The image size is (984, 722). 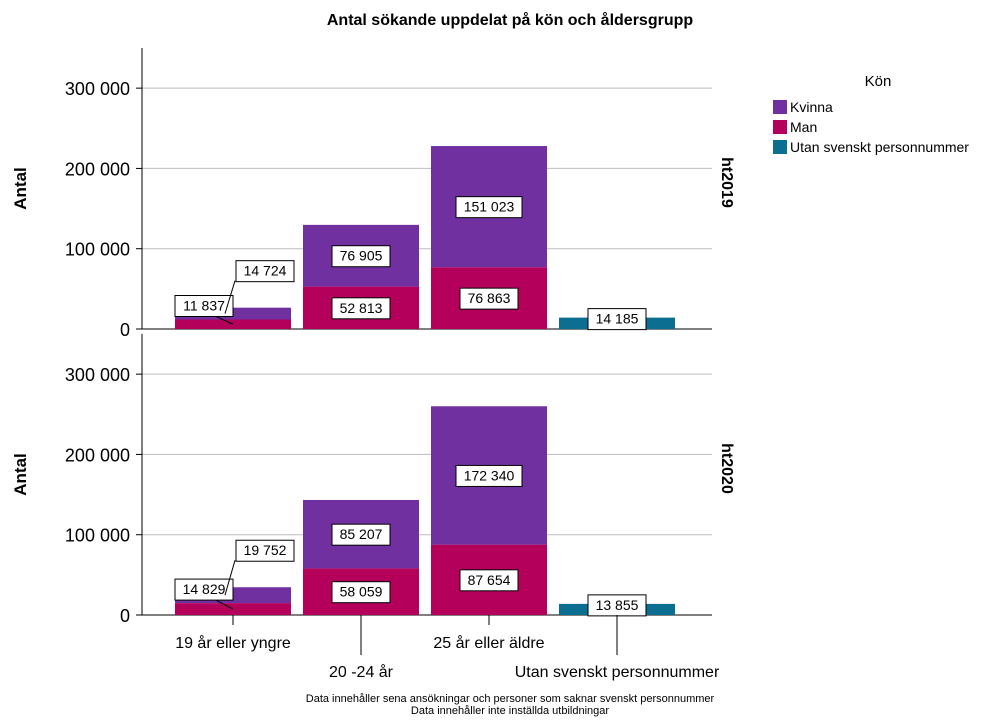 What do you see at coordinates (726, 182) in the screenshot?
I see `panel-label-ht2019: ht2019` at bounding box center [726, 182].